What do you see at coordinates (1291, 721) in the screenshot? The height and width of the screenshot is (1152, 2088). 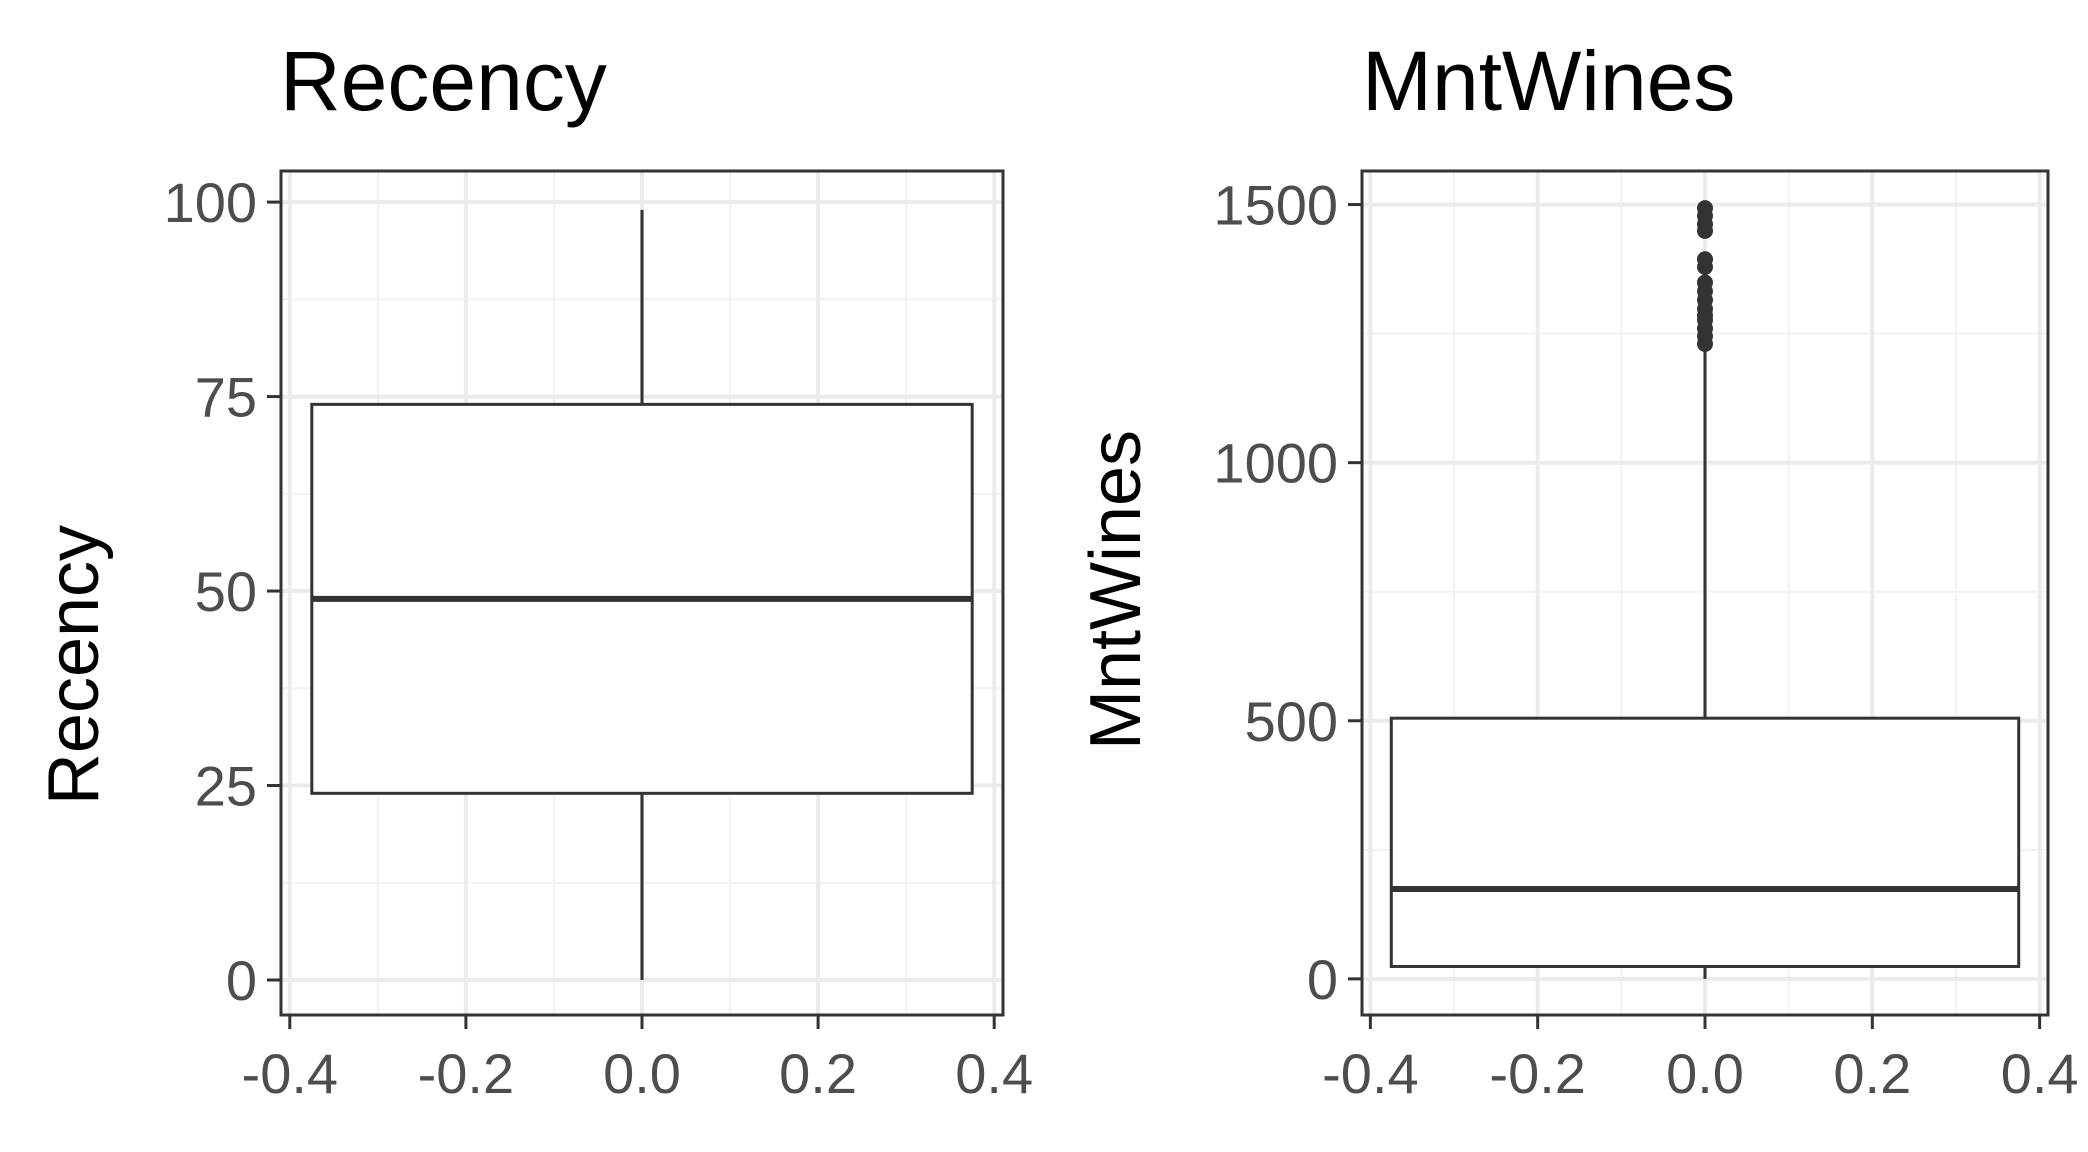 I see `mntwines-y-tick-label: 500` at bounding box center [1291, 721].